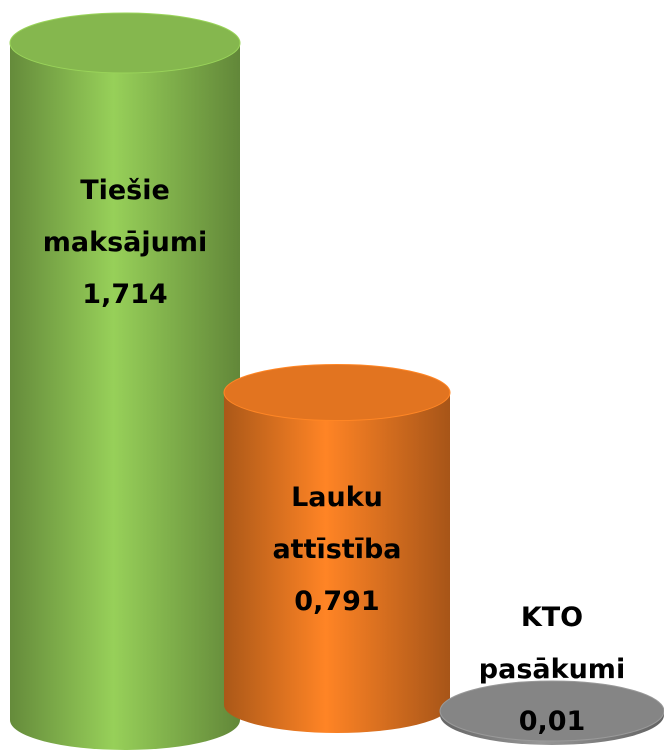  Describe the element at coordinates (337, 523) in the screenshot. I see `category-label: Lauku attīstība` at that location.